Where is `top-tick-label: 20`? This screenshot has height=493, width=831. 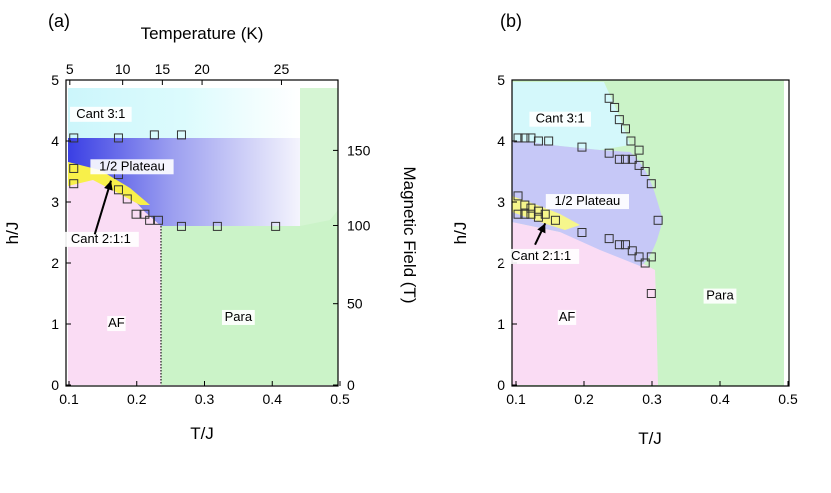 top-tick-label: 20 is located at coordinates (202, 69).